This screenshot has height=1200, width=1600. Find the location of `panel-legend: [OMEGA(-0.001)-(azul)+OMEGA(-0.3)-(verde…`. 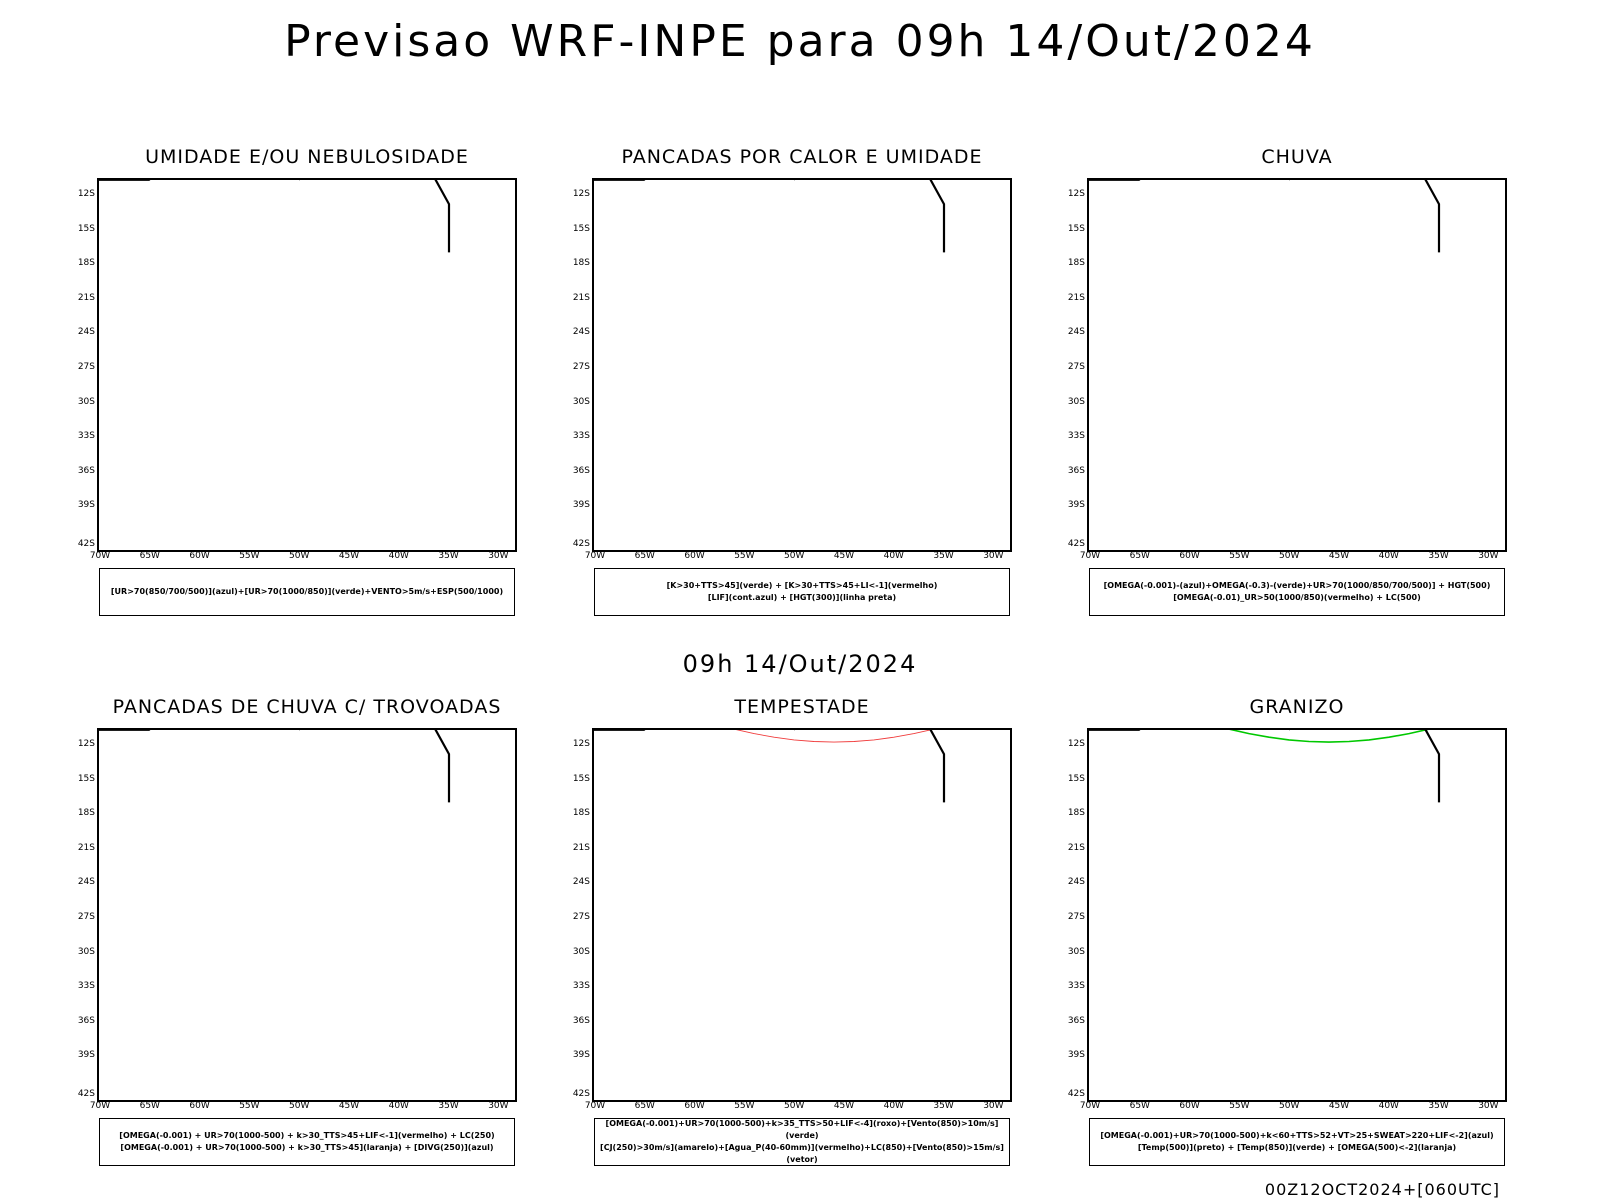

panel-legend: [OMEGA(-0.001)-(azul)+OMEGA(-0.3)-(verde… is located at coordinates (1297, 592).